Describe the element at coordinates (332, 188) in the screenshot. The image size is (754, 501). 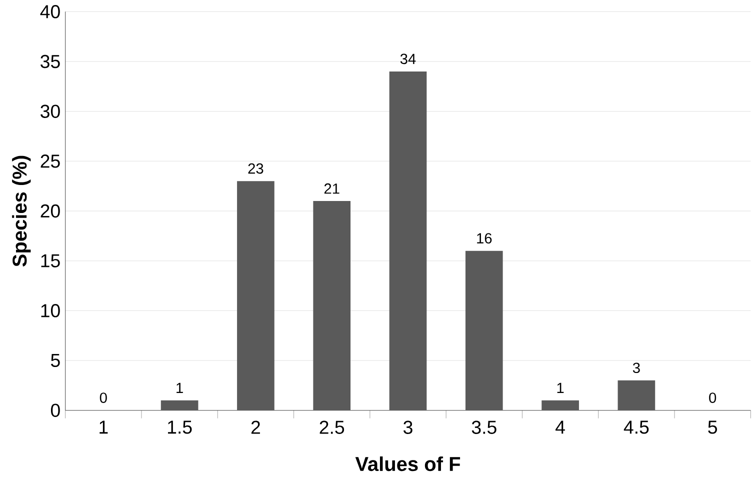
I see `data-label: 21` at that location.